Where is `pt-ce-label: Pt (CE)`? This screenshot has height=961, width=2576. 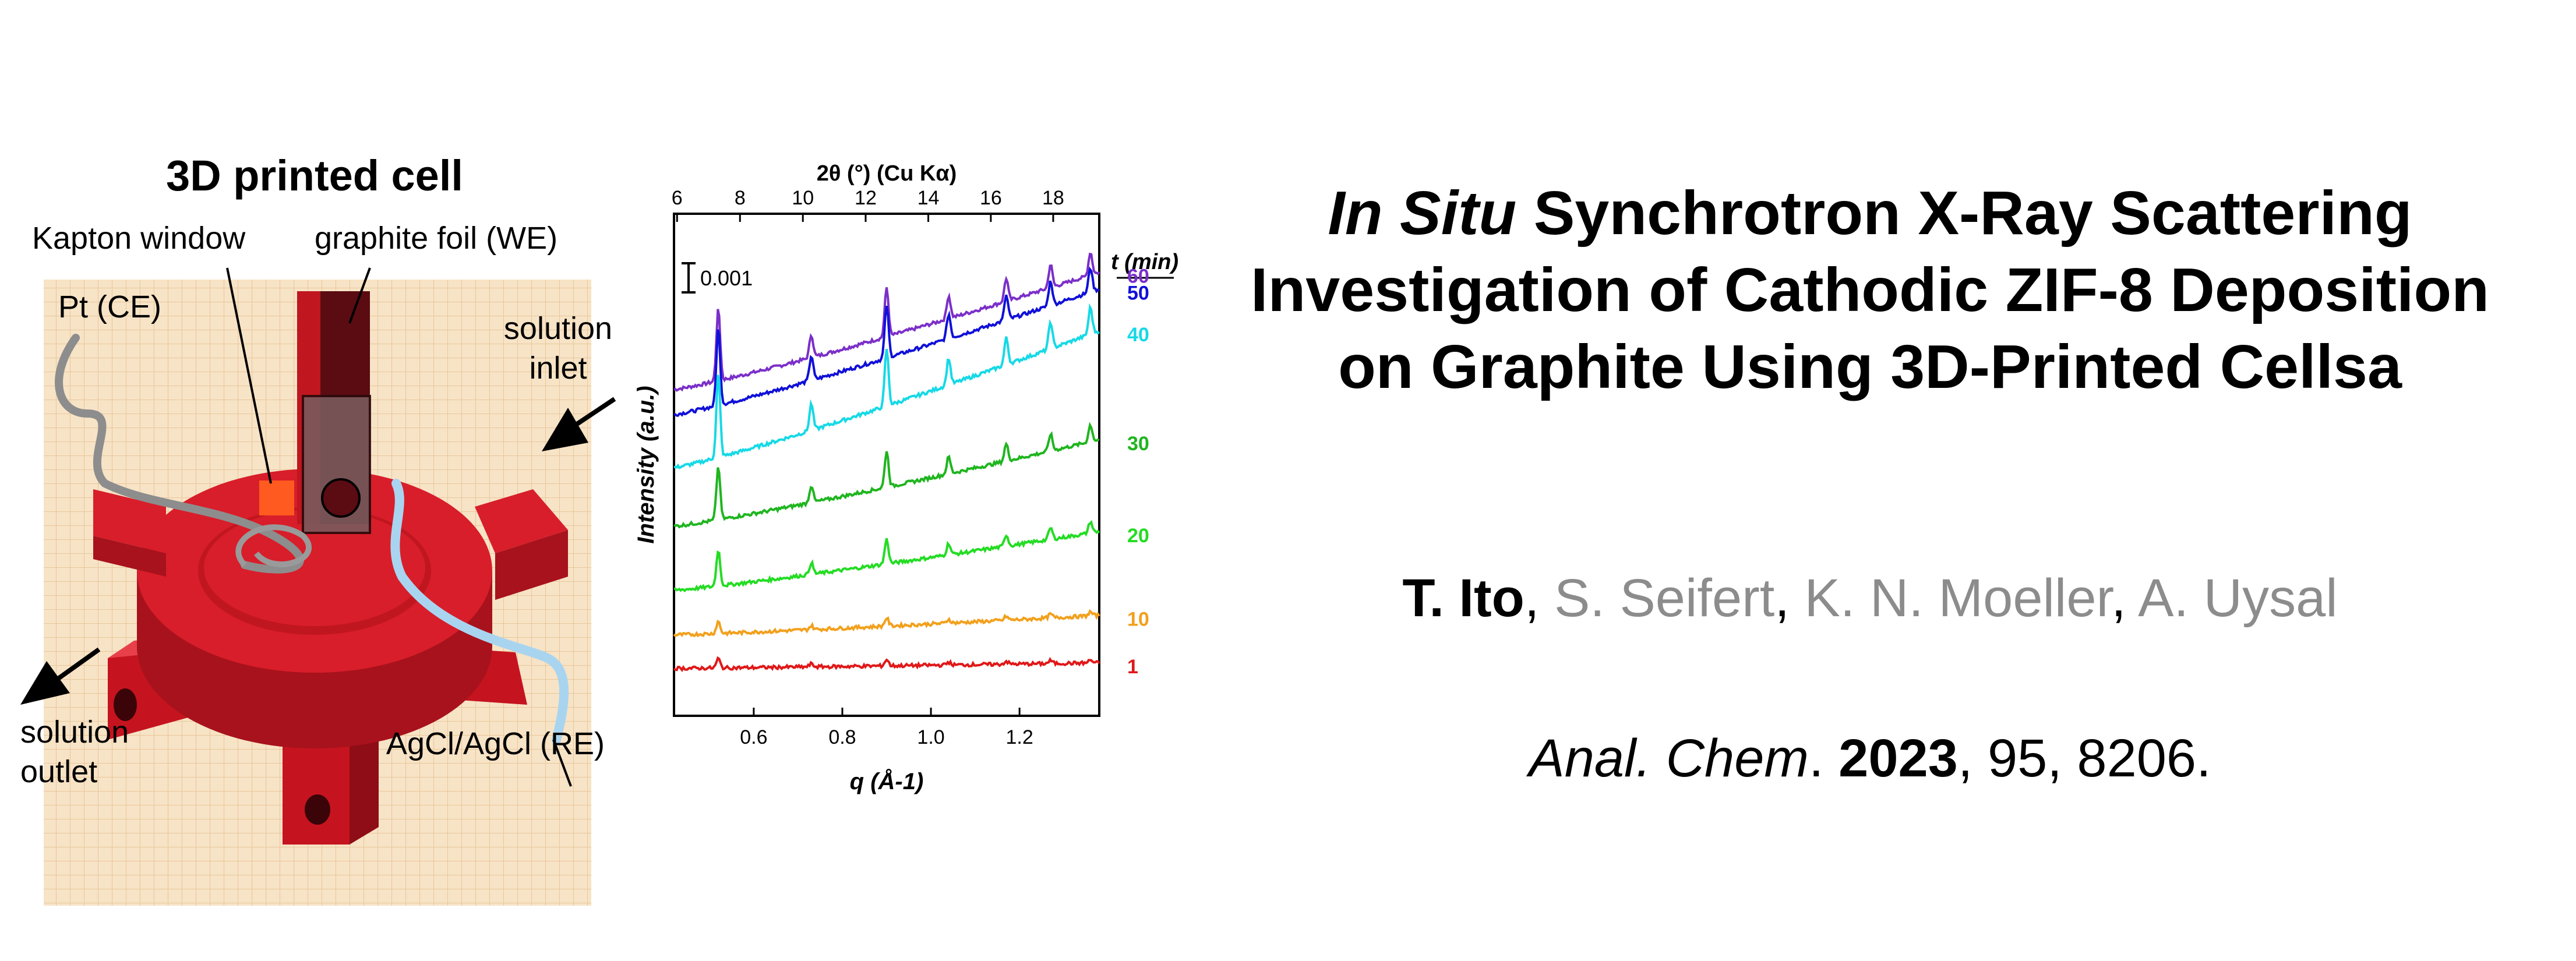 pt-ce-label: Pt (CE) is located at coordinates (110, 306).